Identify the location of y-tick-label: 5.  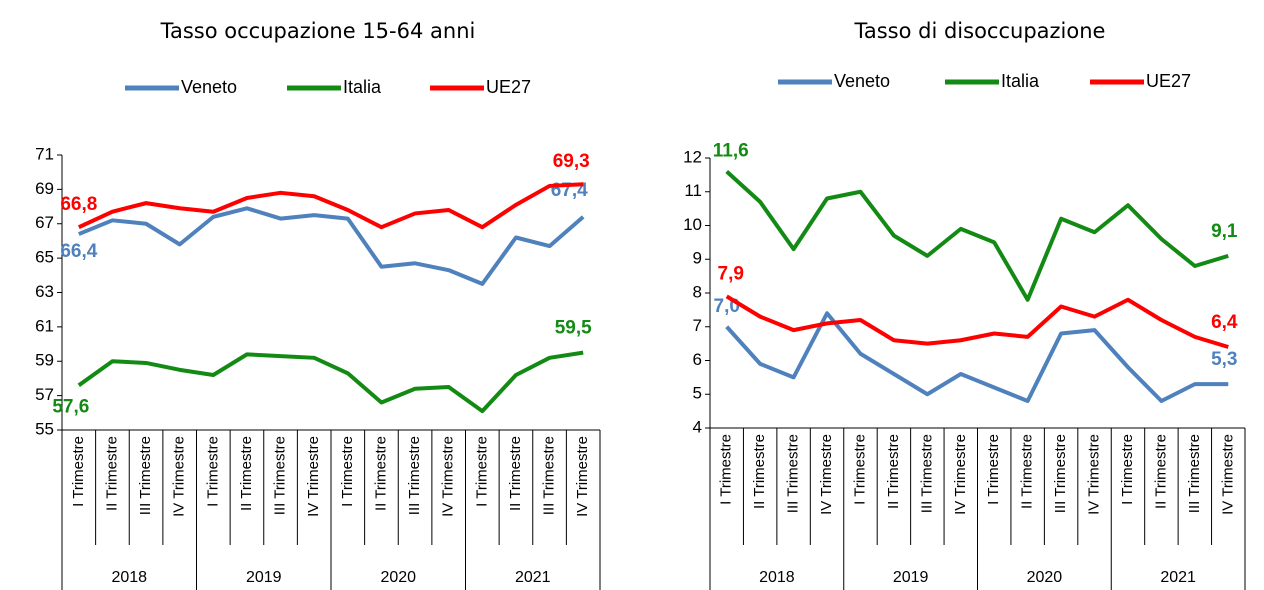
(697, 393).